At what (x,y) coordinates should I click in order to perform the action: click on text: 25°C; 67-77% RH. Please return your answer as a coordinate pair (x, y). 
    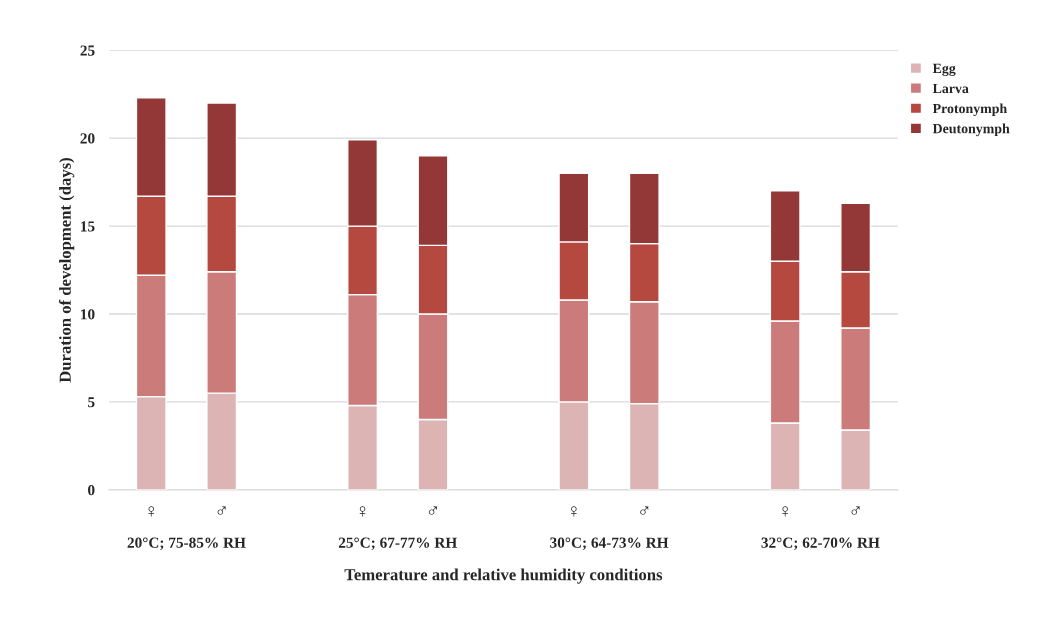
    Looking at the image, I should click on (398, 544).